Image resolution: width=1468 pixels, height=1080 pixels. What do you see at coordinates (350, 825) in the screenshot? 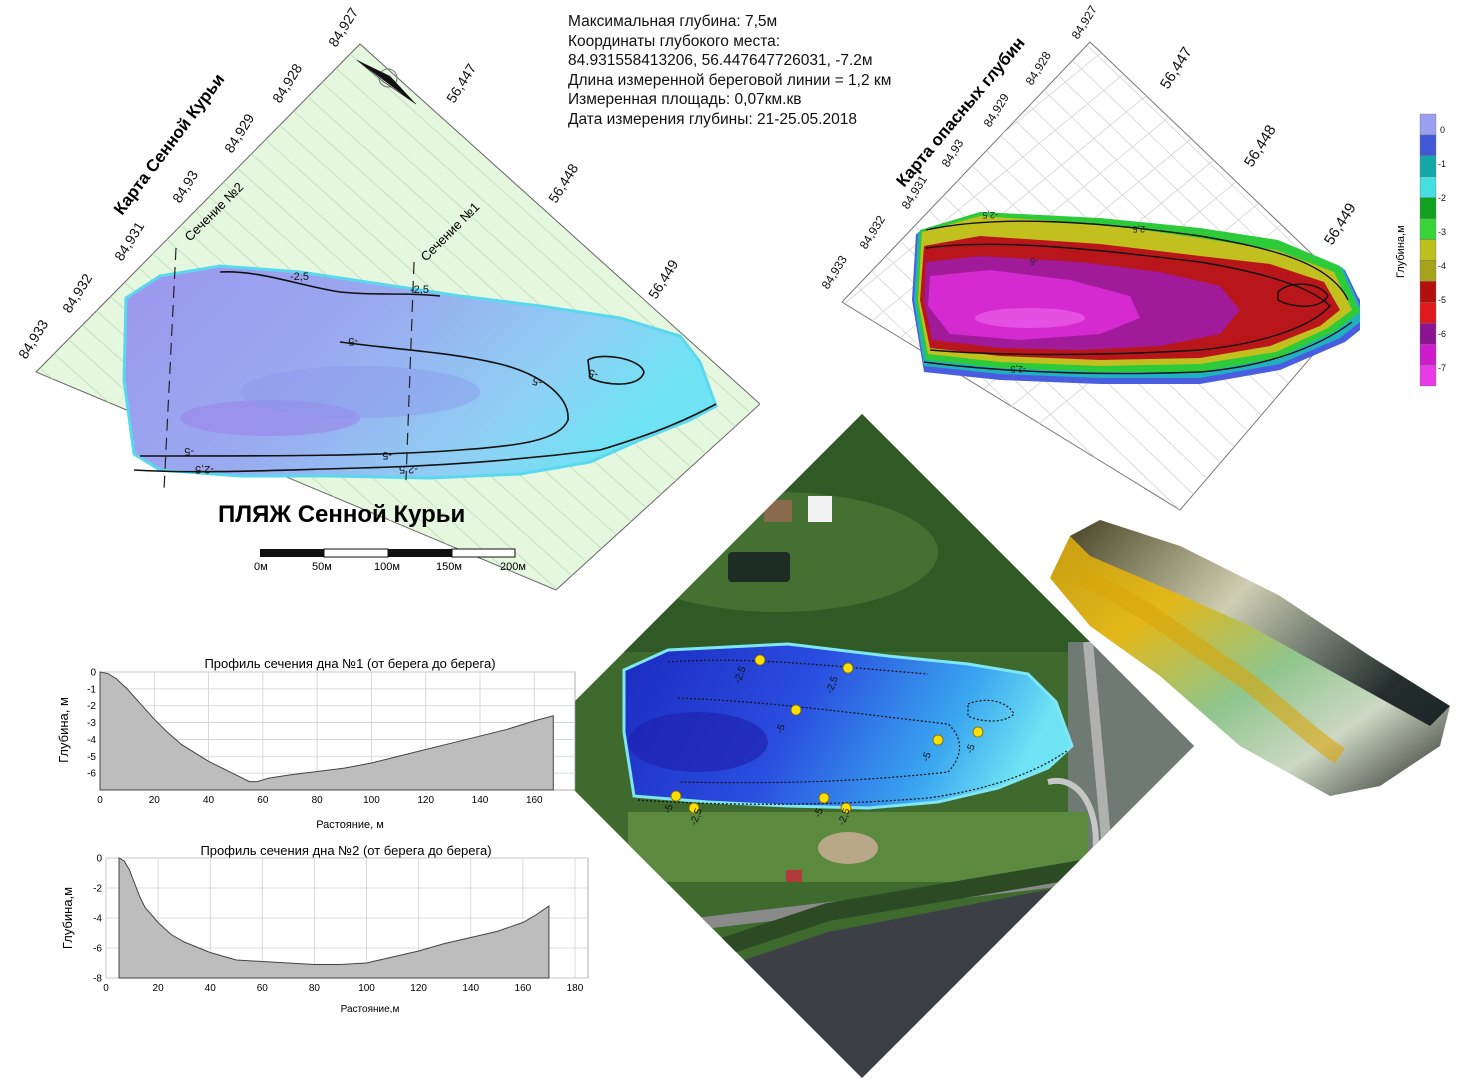
I see `x-axis-label: Растояние, м` at bounding box center [350, 825].